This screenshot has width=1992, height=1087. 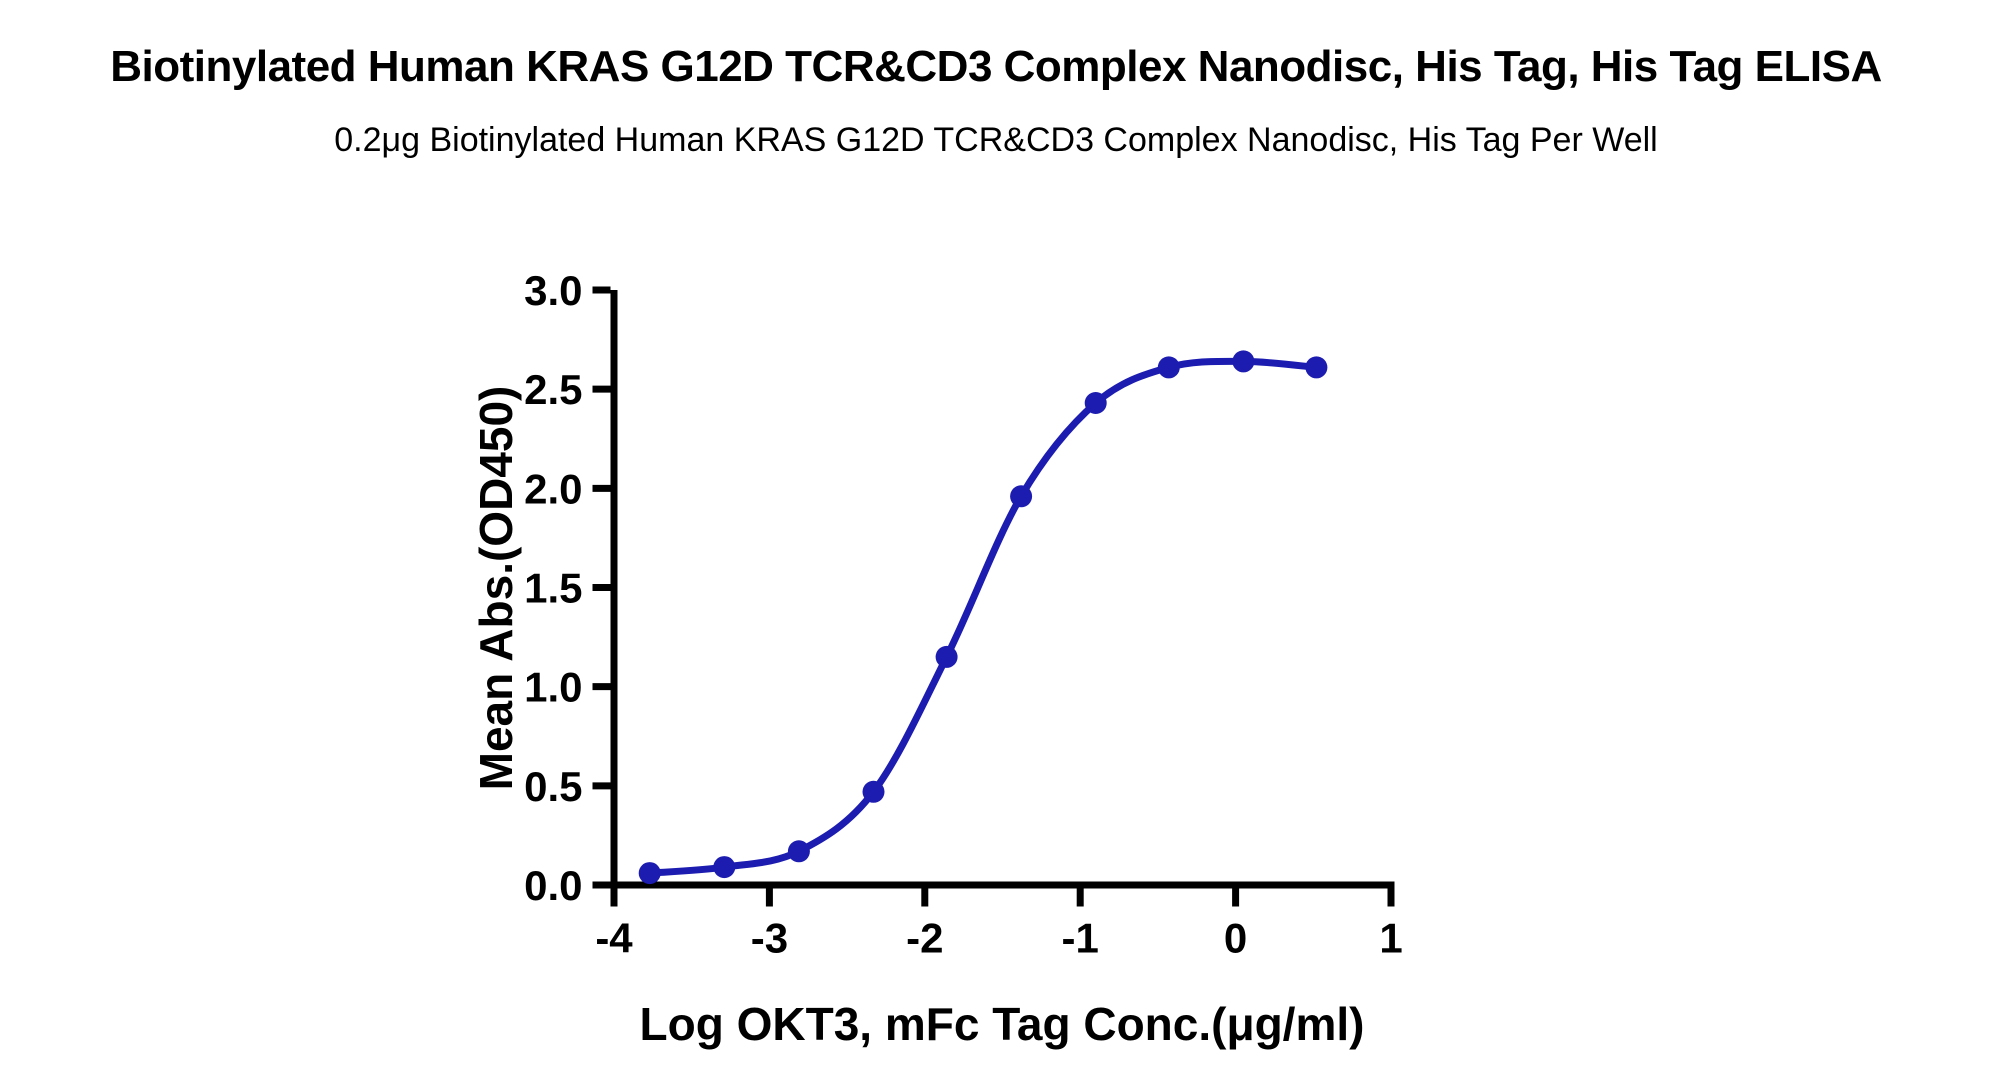 I want to click on x-tick-label: 1, so click(x=1390, y=938).